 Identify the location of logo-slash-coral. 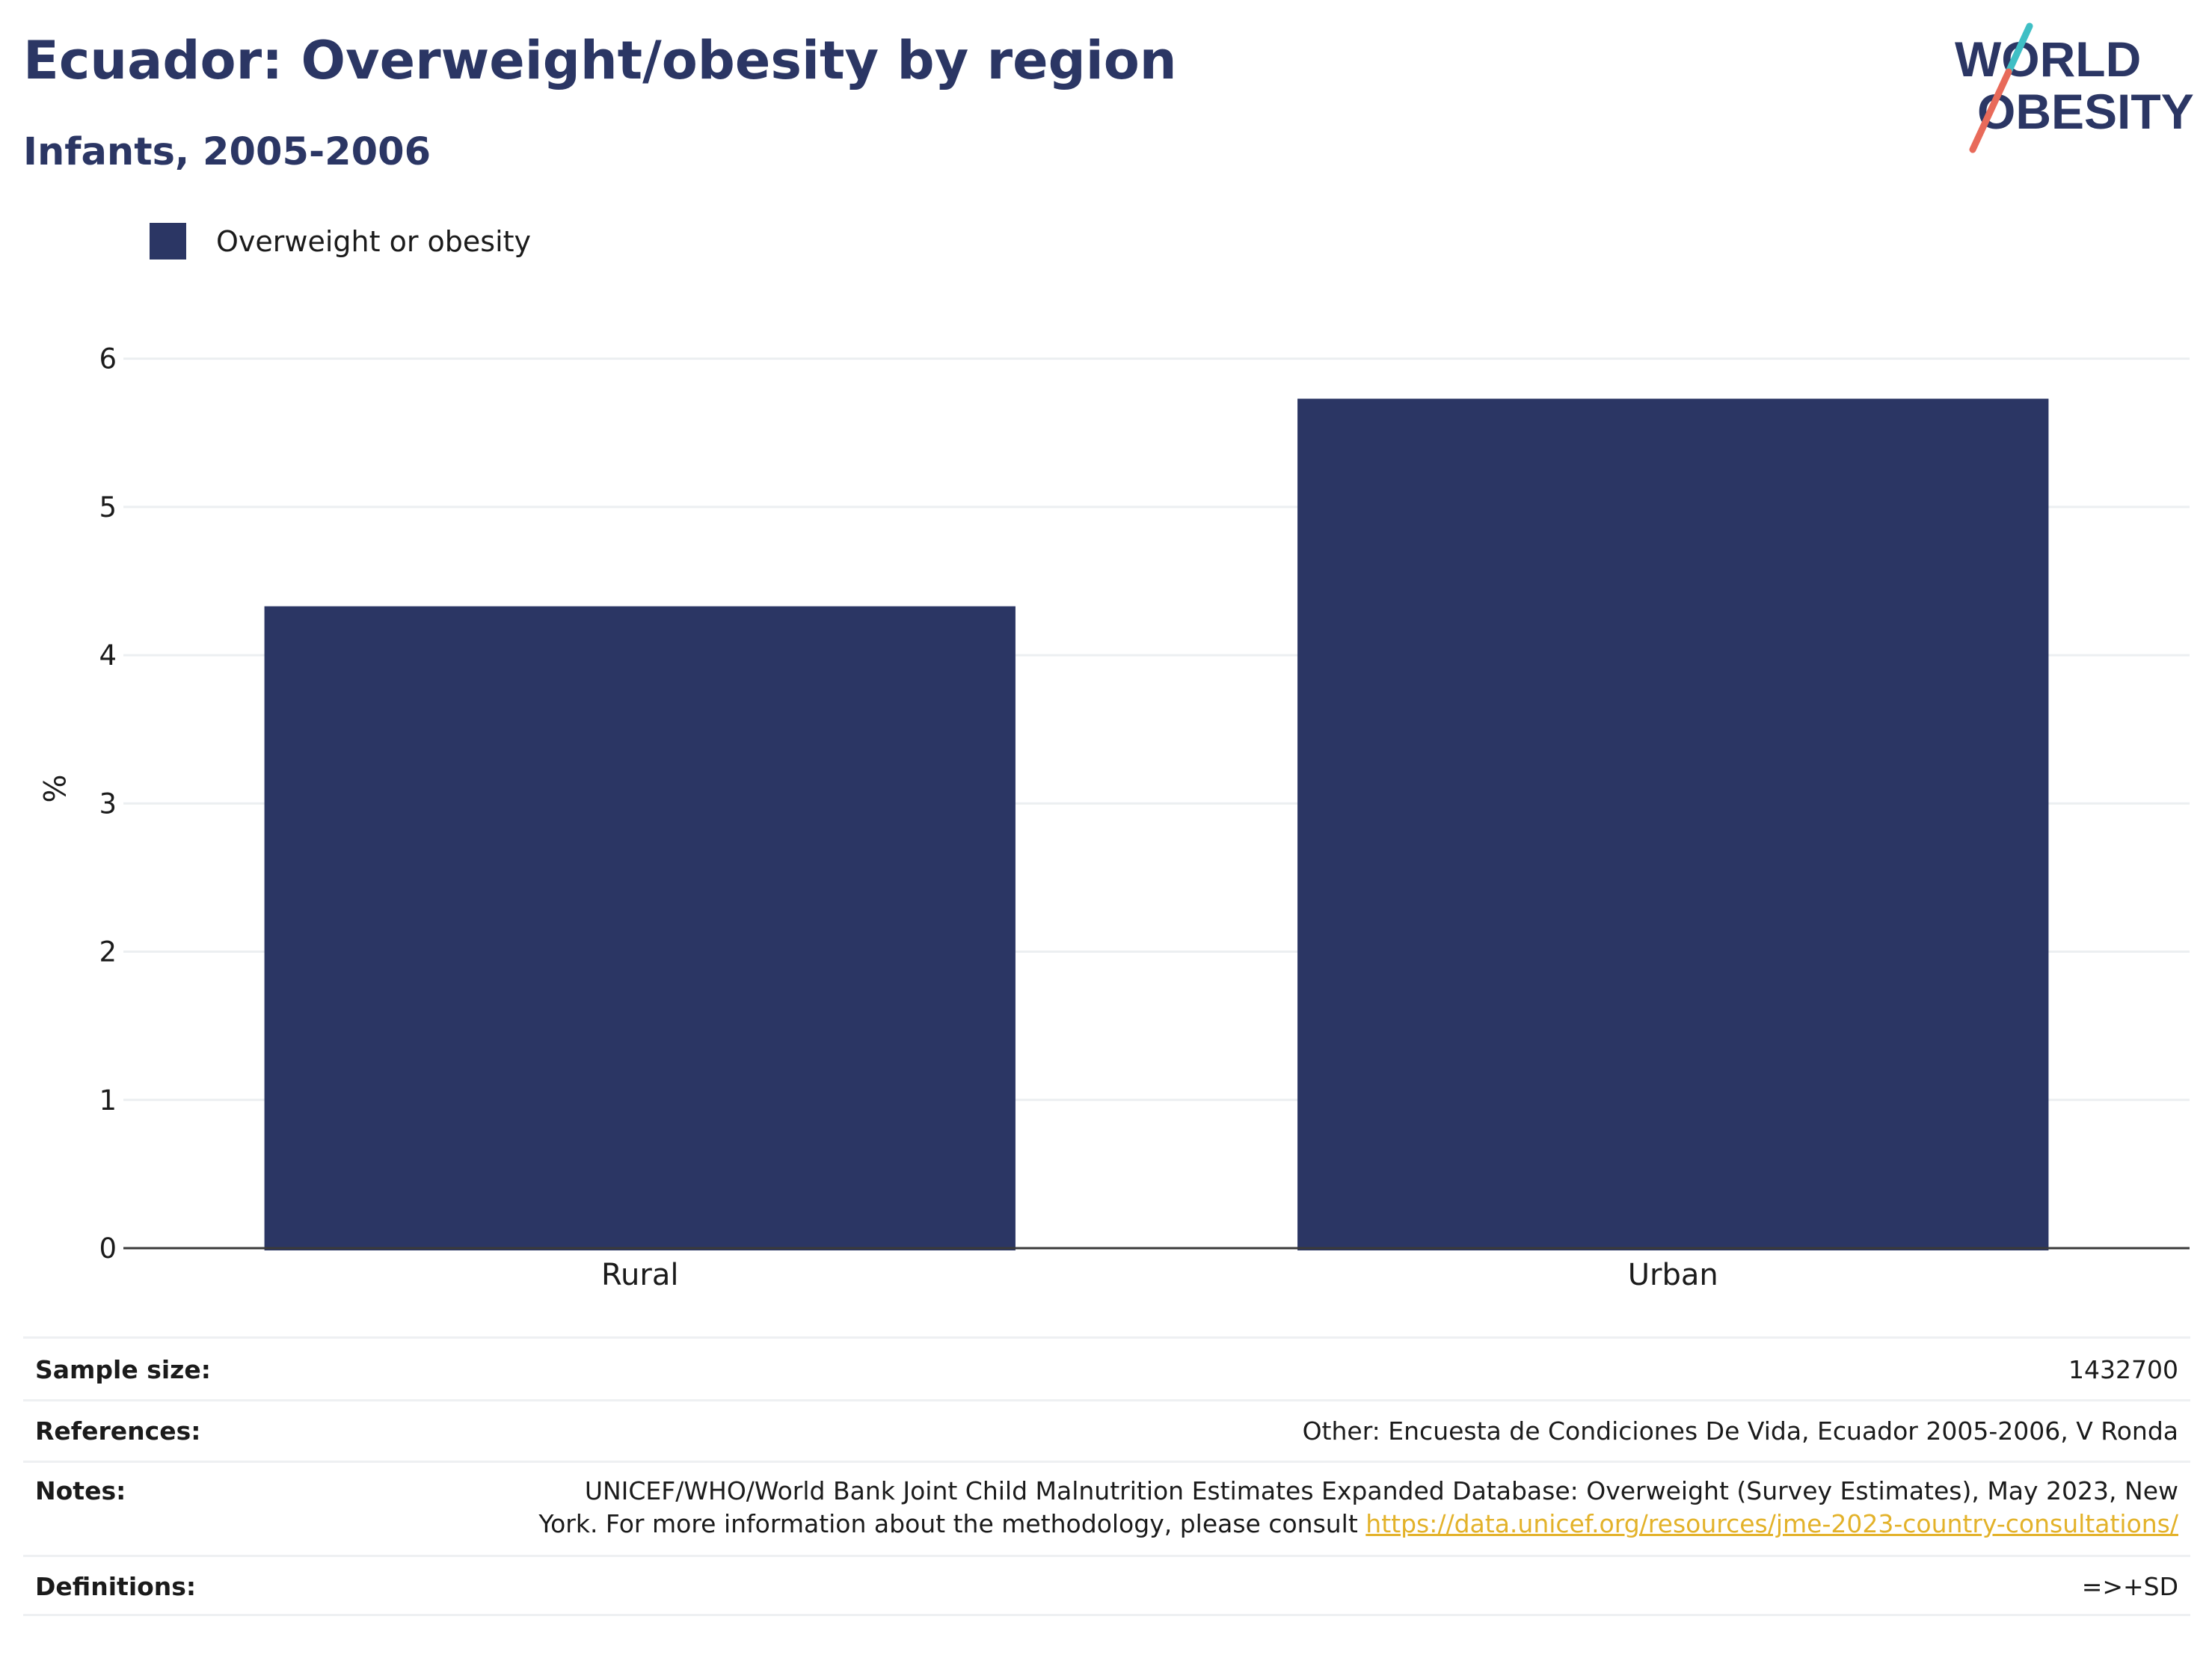
(1990, 110).